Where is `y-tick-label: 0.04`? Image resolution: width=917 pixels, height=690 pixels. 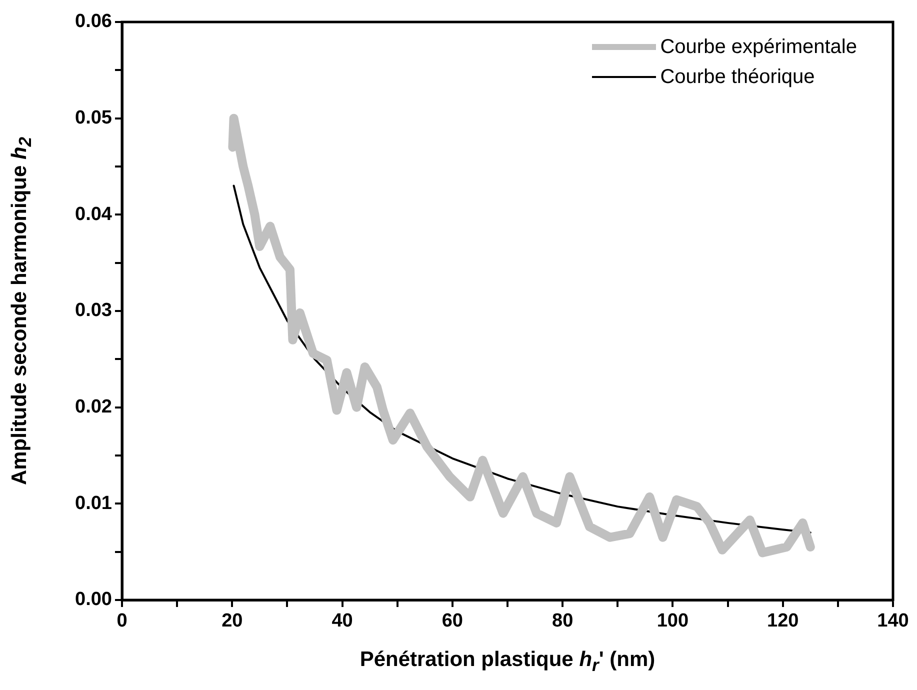 y-tick-label: 0.04 is located at coordinates (93, 214).